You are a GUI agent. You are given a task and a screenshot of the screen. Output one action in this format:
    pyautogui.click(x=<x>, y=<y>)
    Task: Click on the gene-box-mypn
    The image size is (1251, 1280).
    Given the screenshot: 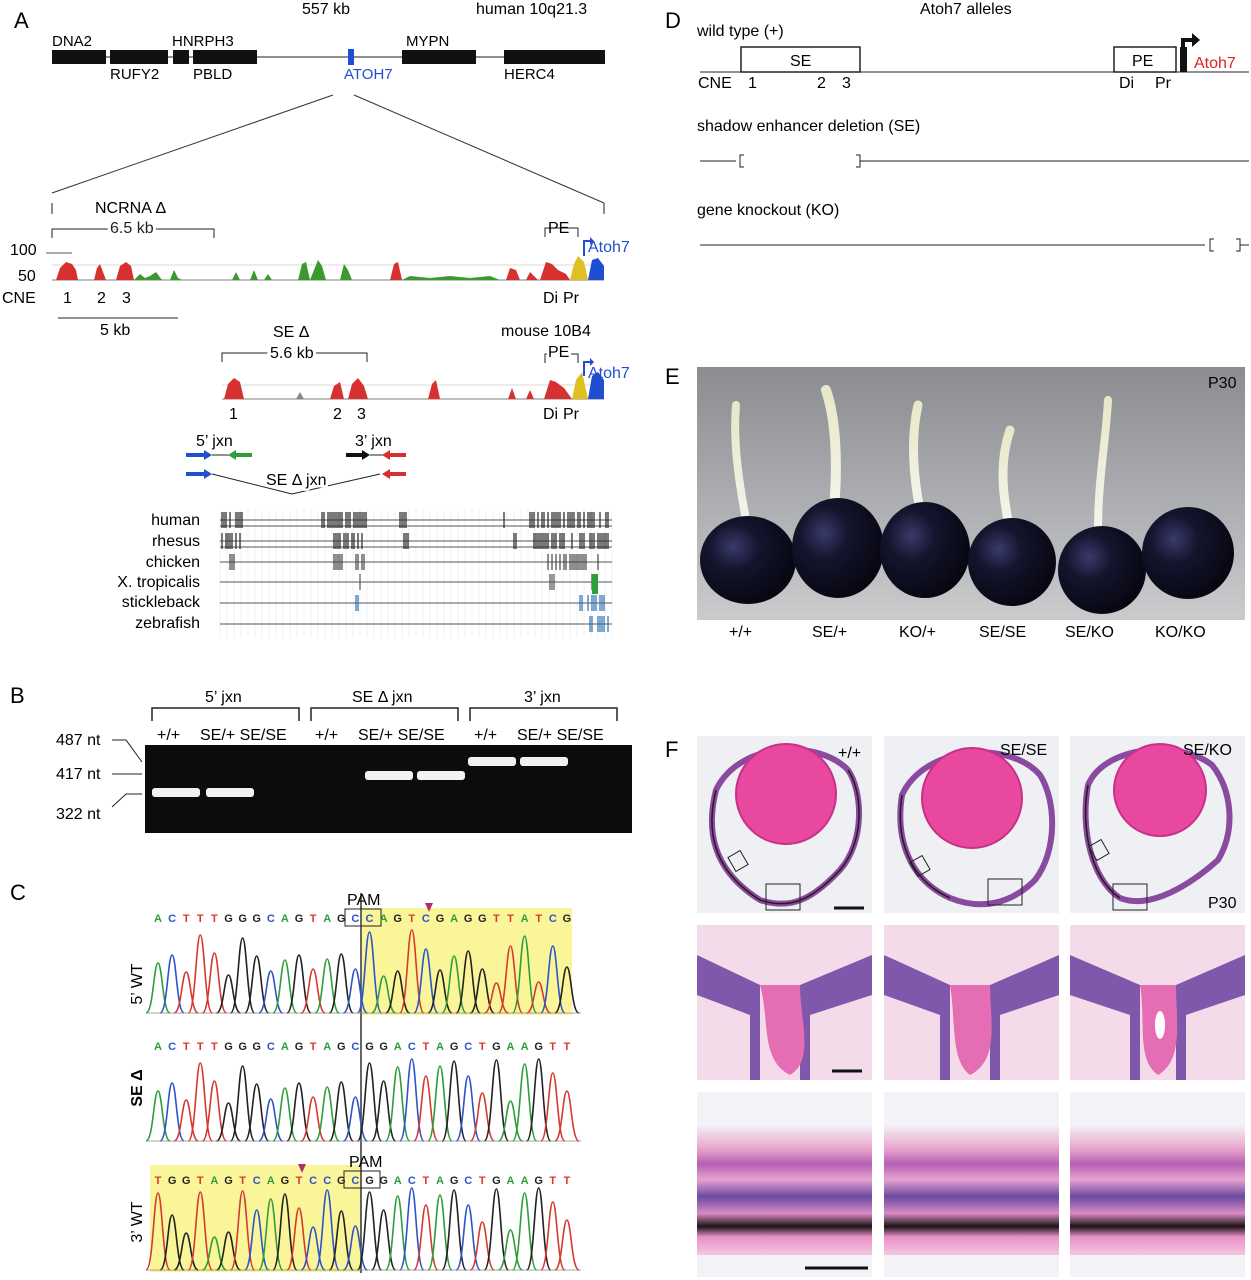 What is the action you would take?
    pyautogui.click(x=439, y=57)
    